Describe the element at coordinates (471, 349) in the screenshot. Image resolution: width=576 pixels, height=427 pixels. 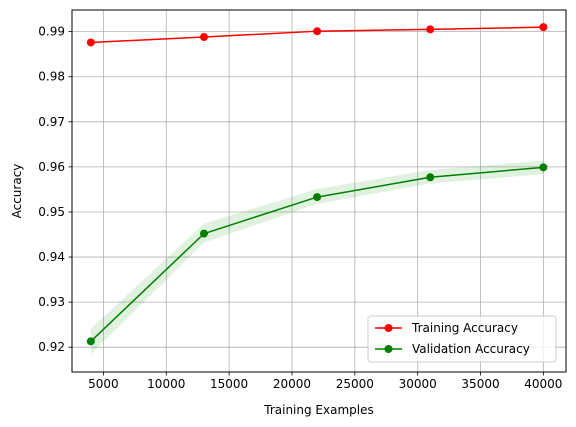
I see `legend-validation-accuracy-label: Validation Accuracy` at that location.